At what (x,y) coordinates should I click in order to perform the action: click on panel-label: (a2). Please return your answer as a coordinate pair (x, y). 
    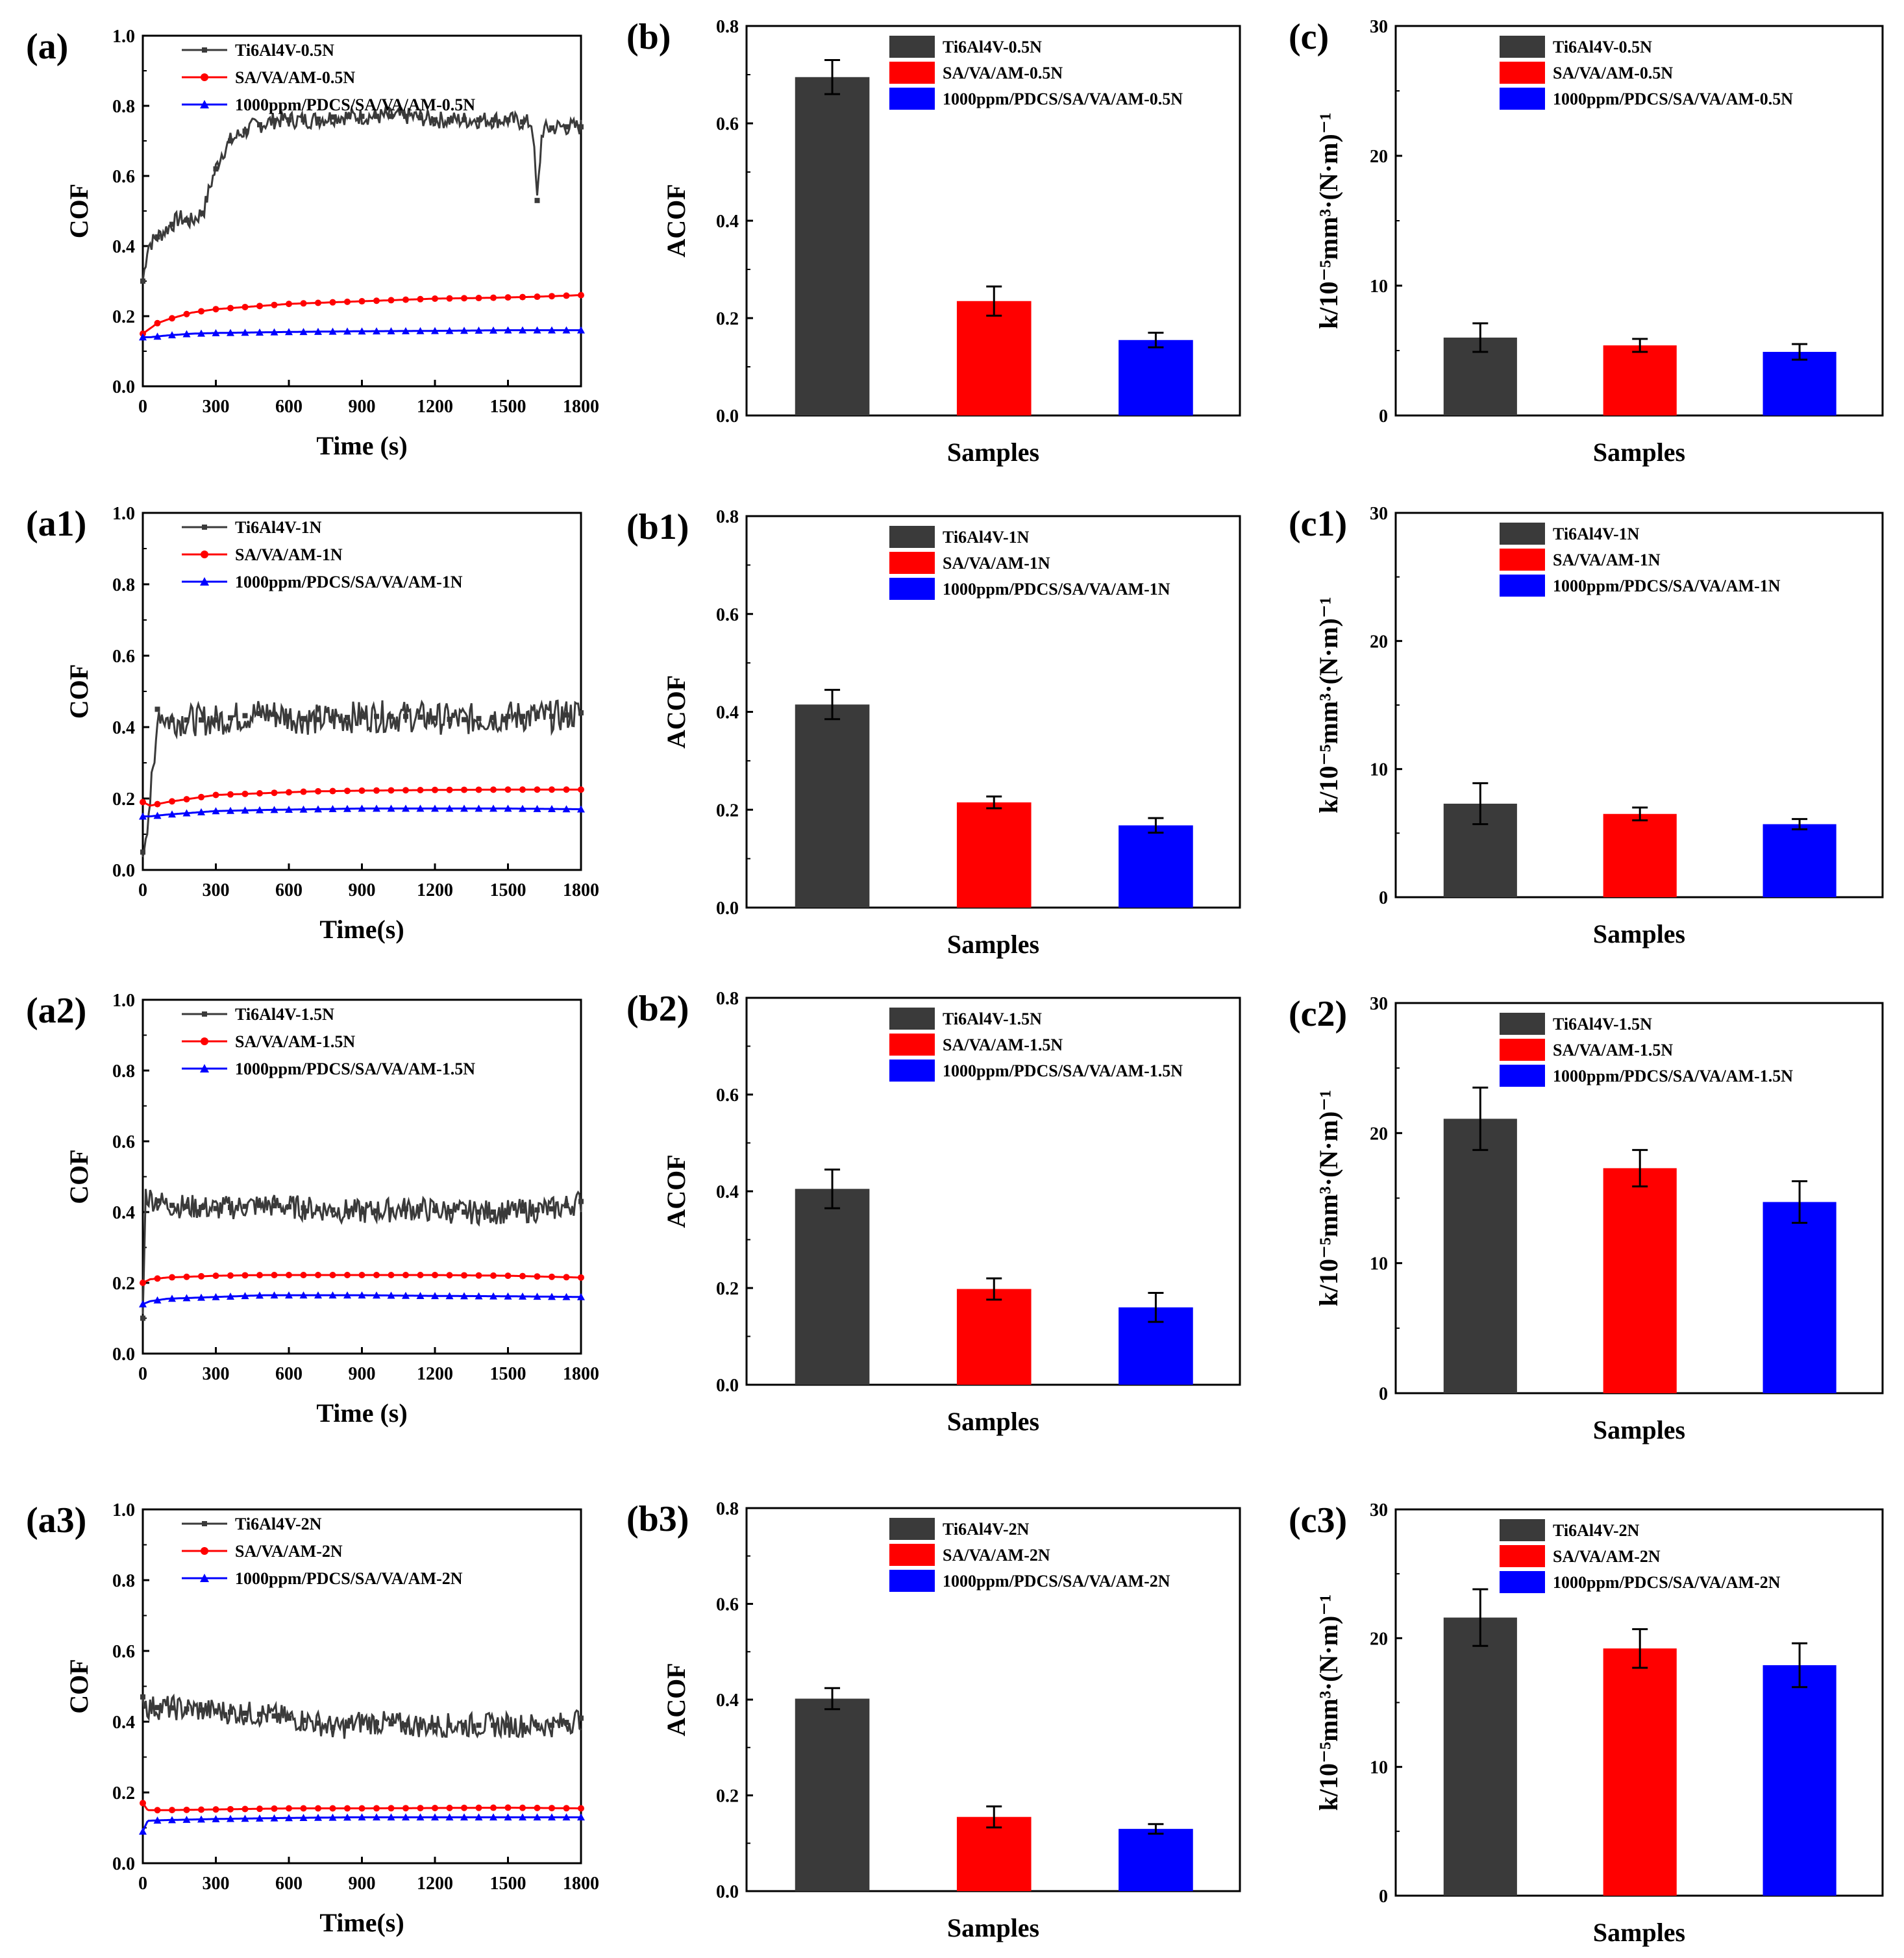
    Looking at the image, I should click on (56, 1011).